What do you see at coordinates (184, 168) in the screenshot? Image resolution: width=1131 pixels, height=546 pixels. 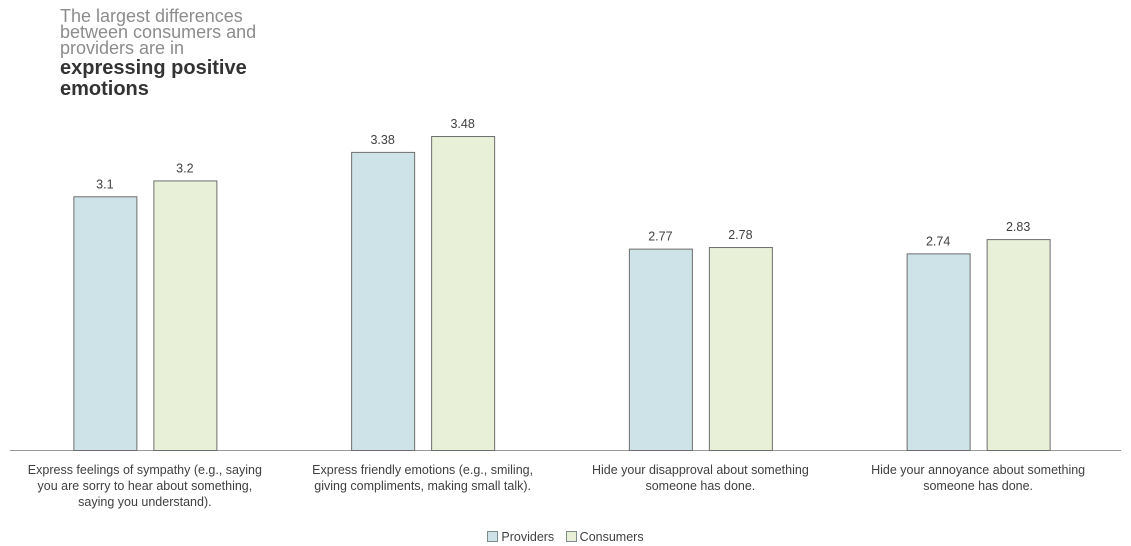 I see `data-label-consumers-1: 3.2` at bounding box center [184, 168].